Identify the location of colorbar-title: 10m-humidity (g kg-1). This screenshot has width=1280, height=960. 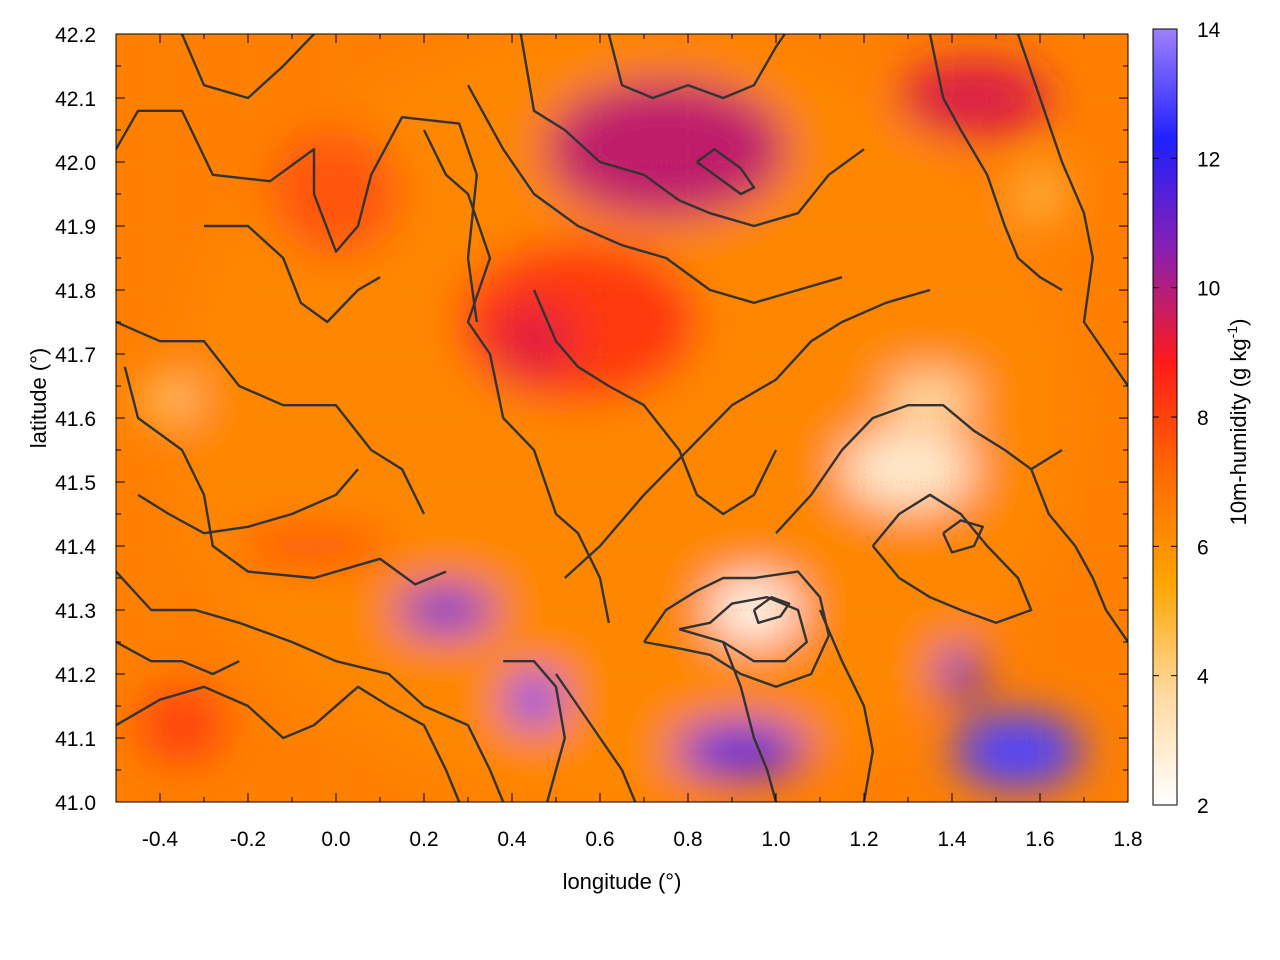
(1237, 422).